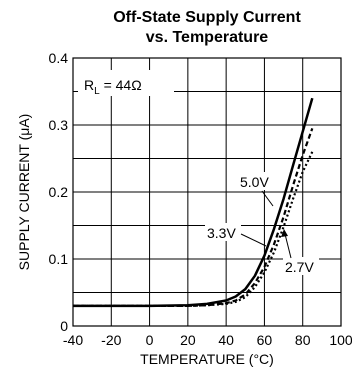  Describe the element at coordinates (284, 233) in the screenshot. I see `leader-arrow-2v7` at that location.